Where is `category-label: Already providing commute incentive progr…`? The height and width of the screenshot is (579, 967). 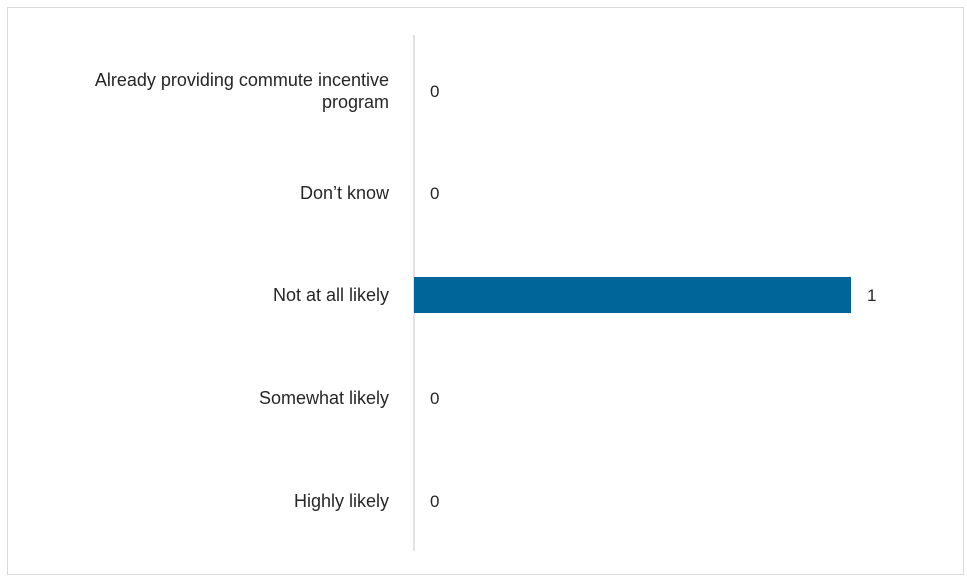
category-label: Already providing commute incentive progr… is located at coordinates (242, 91).